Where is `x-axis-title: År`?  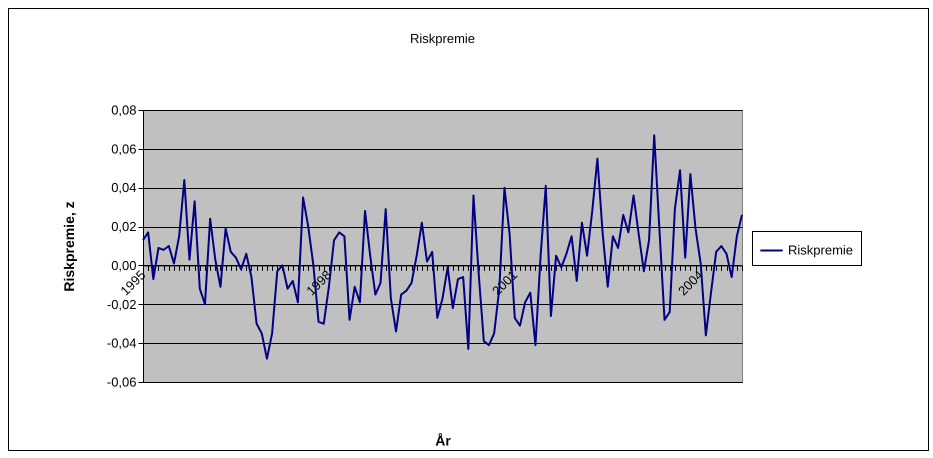
x-axis-title: År is located at coordinates (443, 440).